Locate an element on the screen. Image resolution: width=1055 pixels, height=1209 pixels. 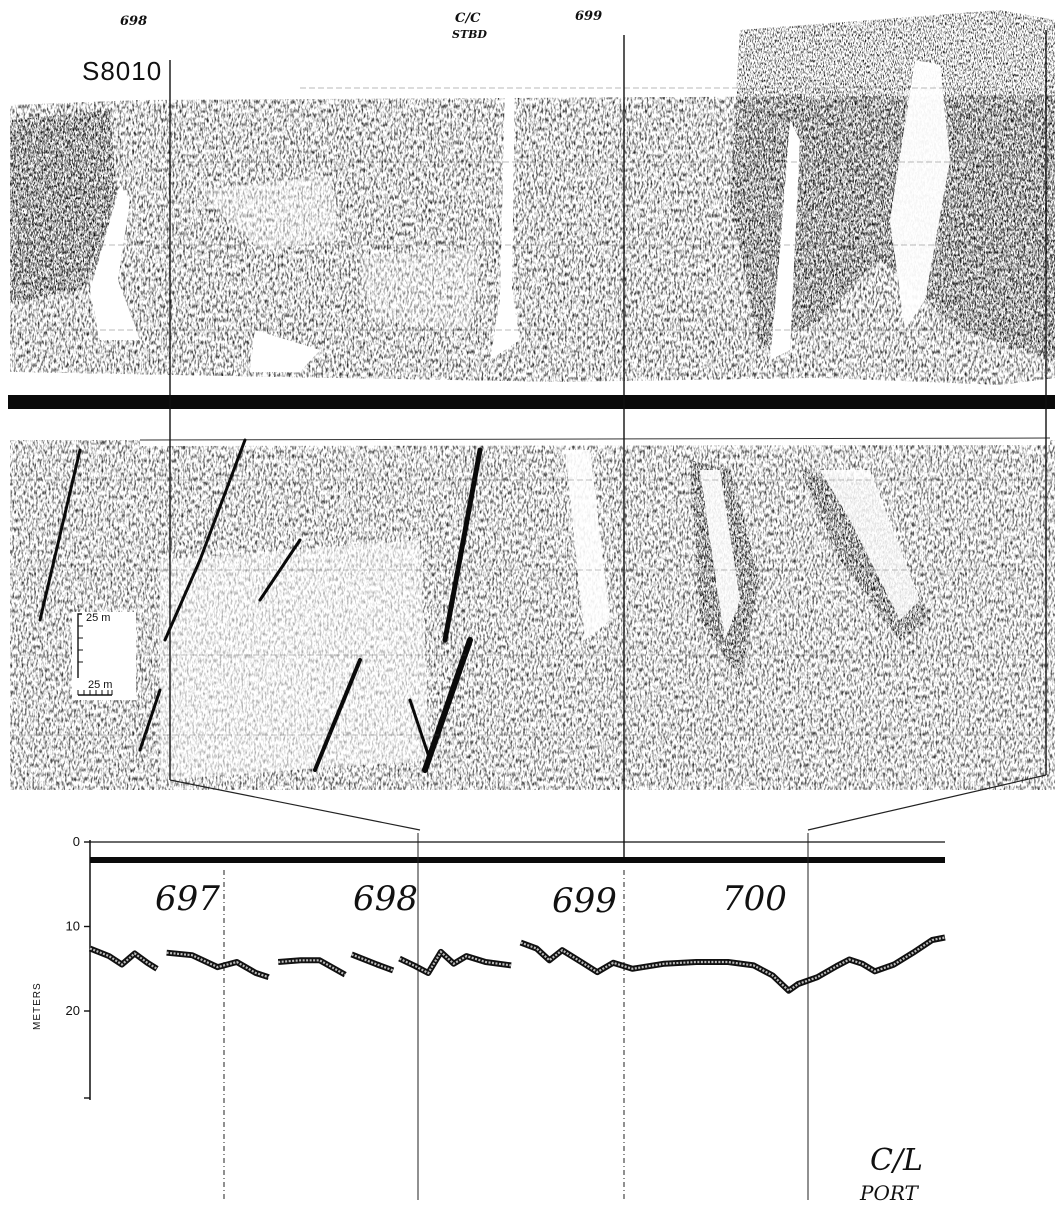
scale-vertical-label: 25 m is located at coordinates (98, 618).